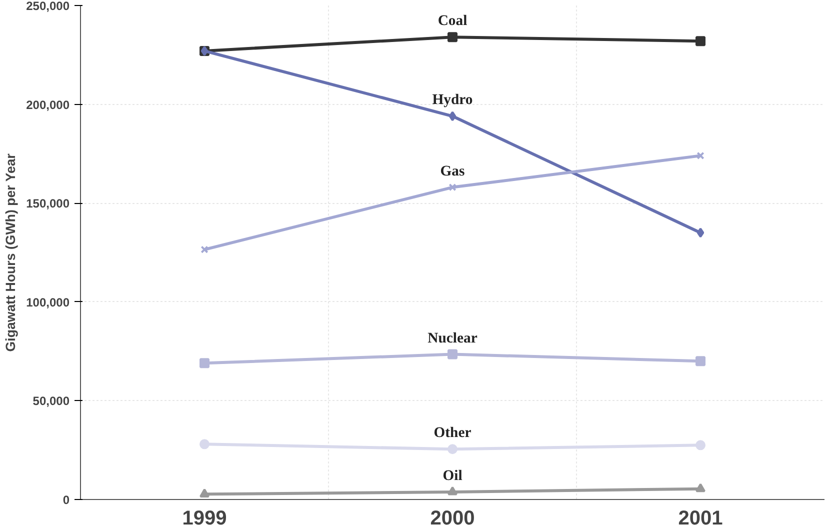 This screenshot has width=829, height=527. Describe the element at coordinates (48, 302) in the screenshot. I see `y-tick-label: 100,000` at that location.